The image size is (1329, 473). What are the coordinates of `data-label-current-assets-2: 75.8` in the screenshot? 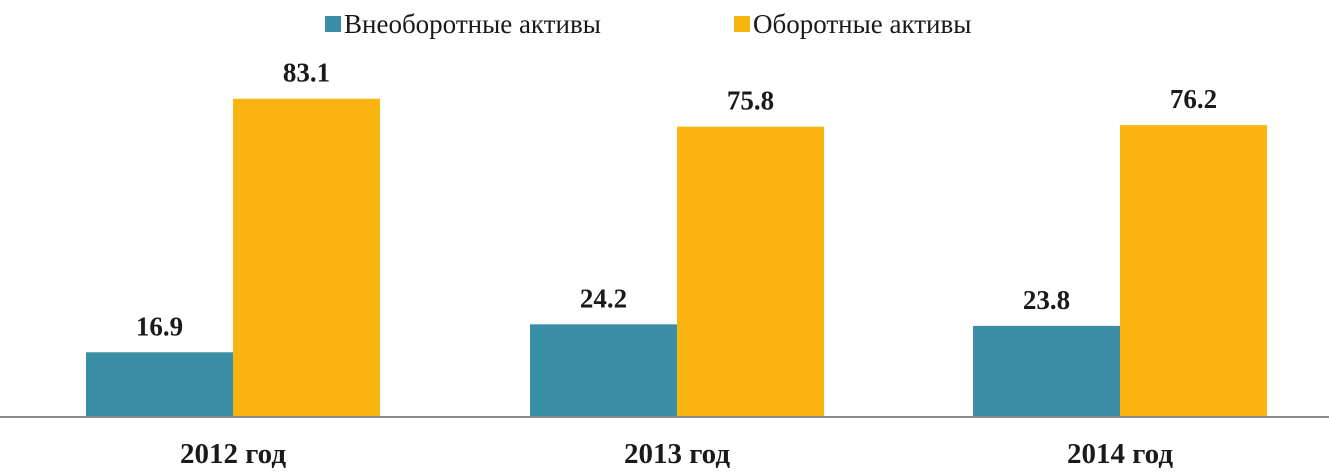 It's located at (750, 101).